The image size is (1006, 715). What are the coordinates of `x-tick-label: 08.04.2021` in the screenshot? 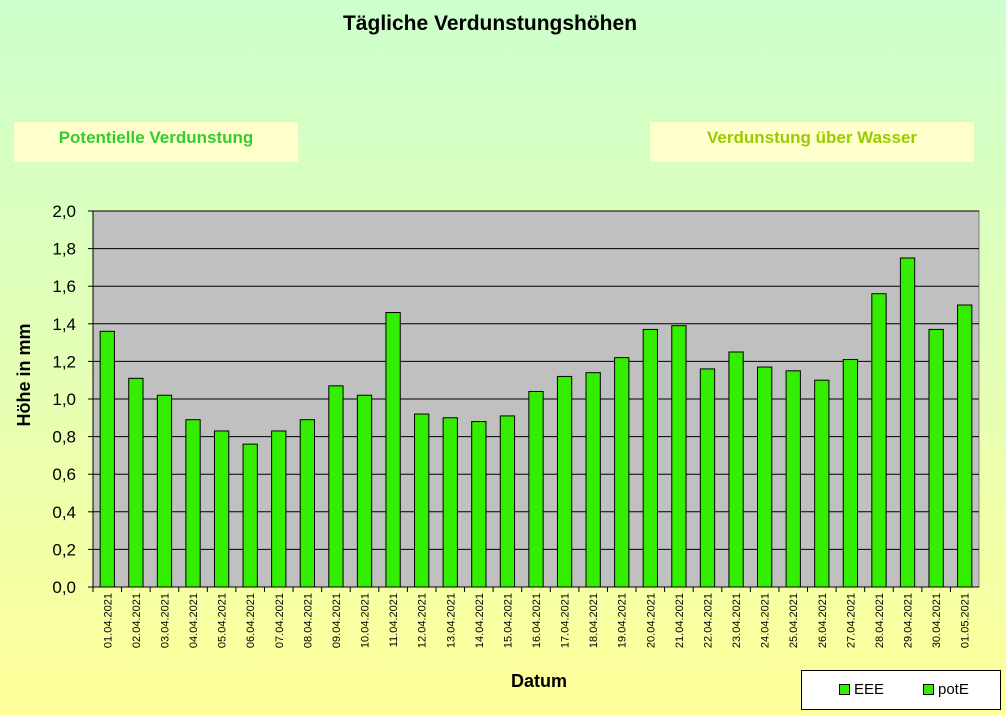 It's located at (308, 620).